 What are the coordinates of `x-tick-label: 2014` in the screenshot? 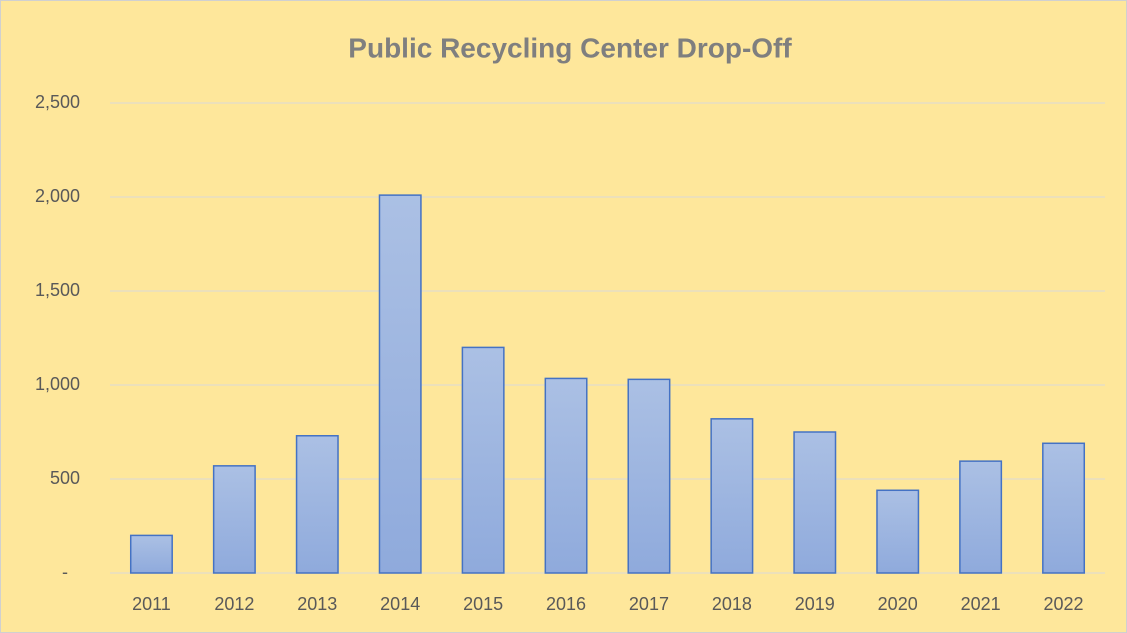 It's located at (400, 604).